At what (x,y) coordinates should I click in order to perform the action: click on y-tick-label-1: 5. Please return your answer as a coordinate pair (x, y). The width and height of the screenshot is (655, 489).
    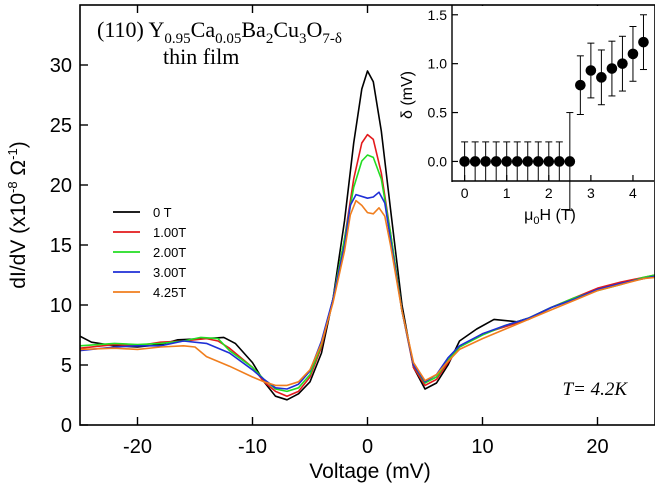
    Looking at the image, I should click on (66, 366).